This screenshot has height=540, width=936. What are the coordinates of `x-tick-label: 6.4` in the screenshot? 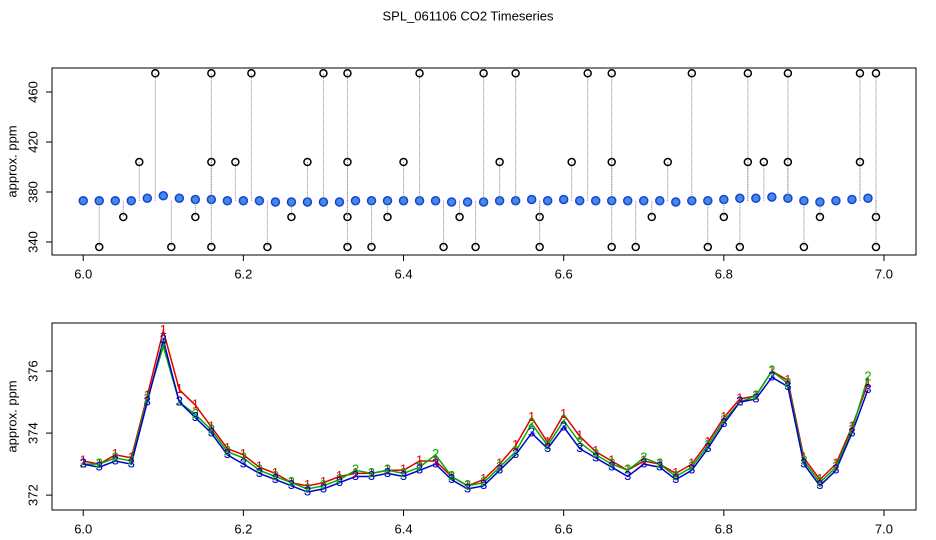 It's located at (403, 528).